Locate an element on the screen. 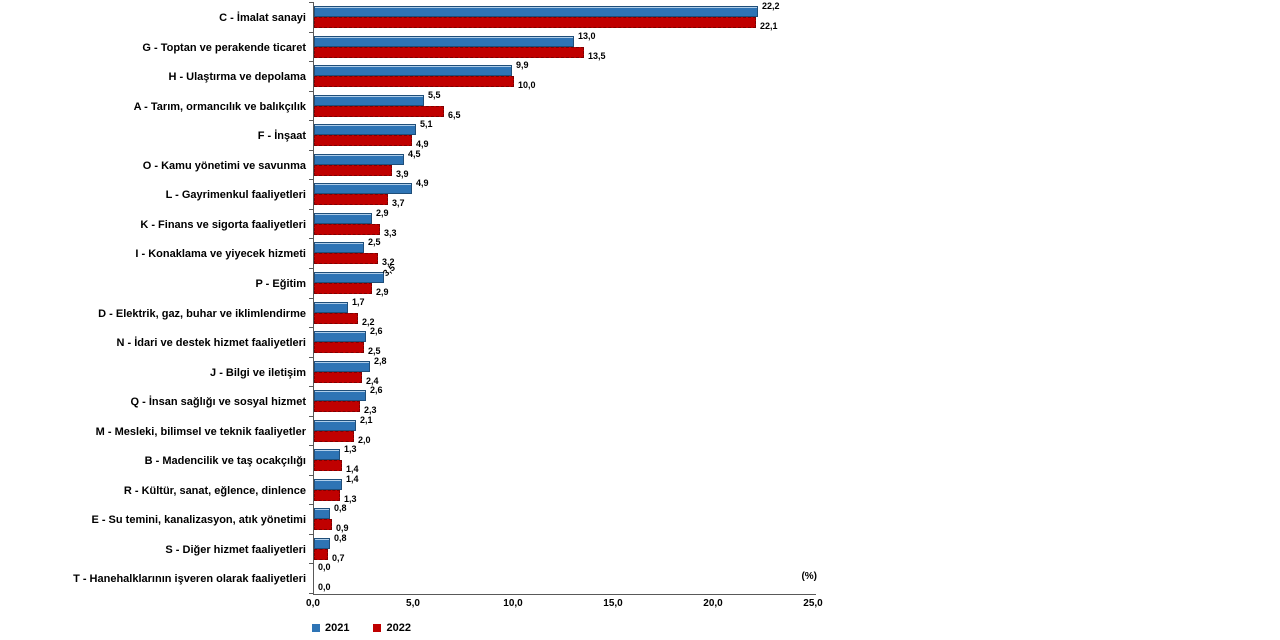 This screenshot has height=640, width=1280. category-label: P - Eğitim is located at coordinates (280, 283).